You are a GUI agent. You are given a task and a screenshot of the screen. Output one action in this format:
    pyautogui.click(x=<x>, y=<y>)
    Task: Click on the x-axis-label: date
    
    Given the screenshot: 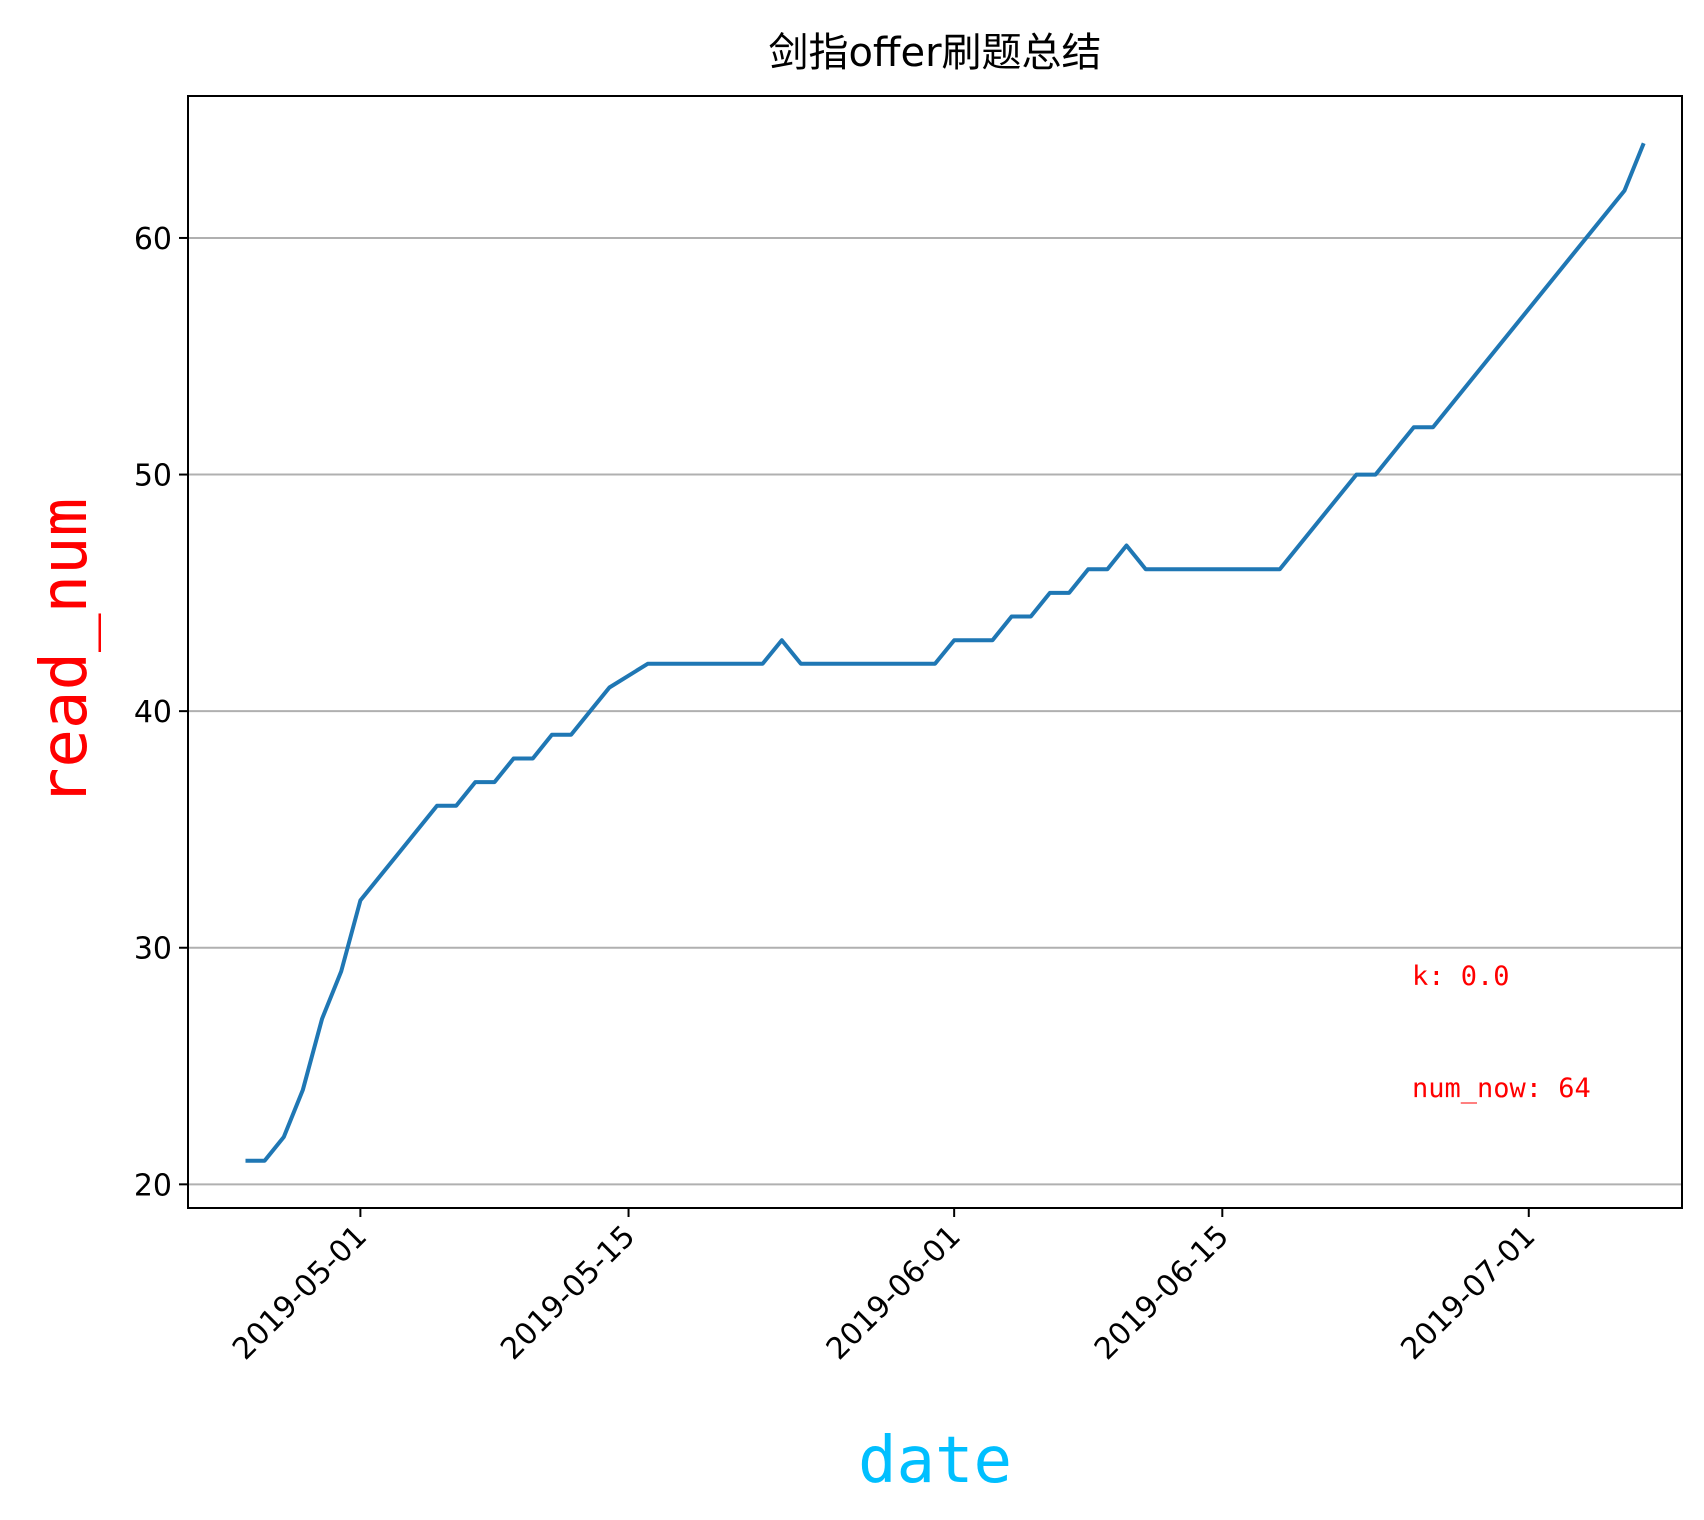 What is the action you would take?
    pyautogui.click(x=935, y=1461)
    